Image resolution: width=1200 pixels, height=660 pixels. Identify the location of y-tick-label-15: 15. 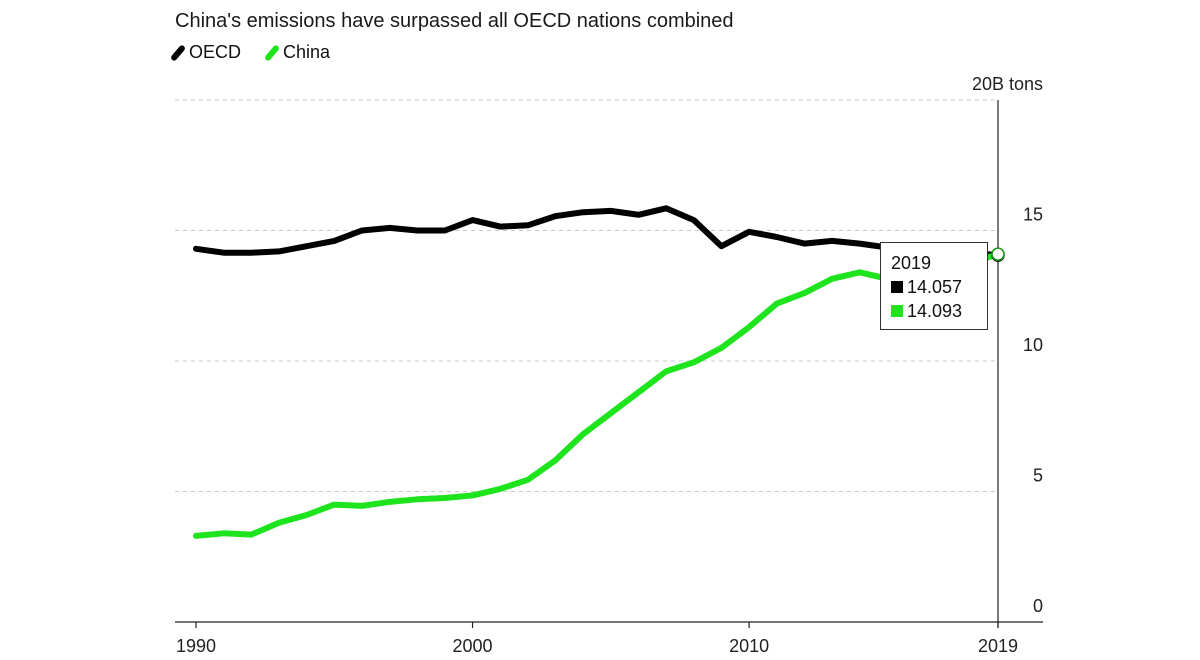
(1033, 215).